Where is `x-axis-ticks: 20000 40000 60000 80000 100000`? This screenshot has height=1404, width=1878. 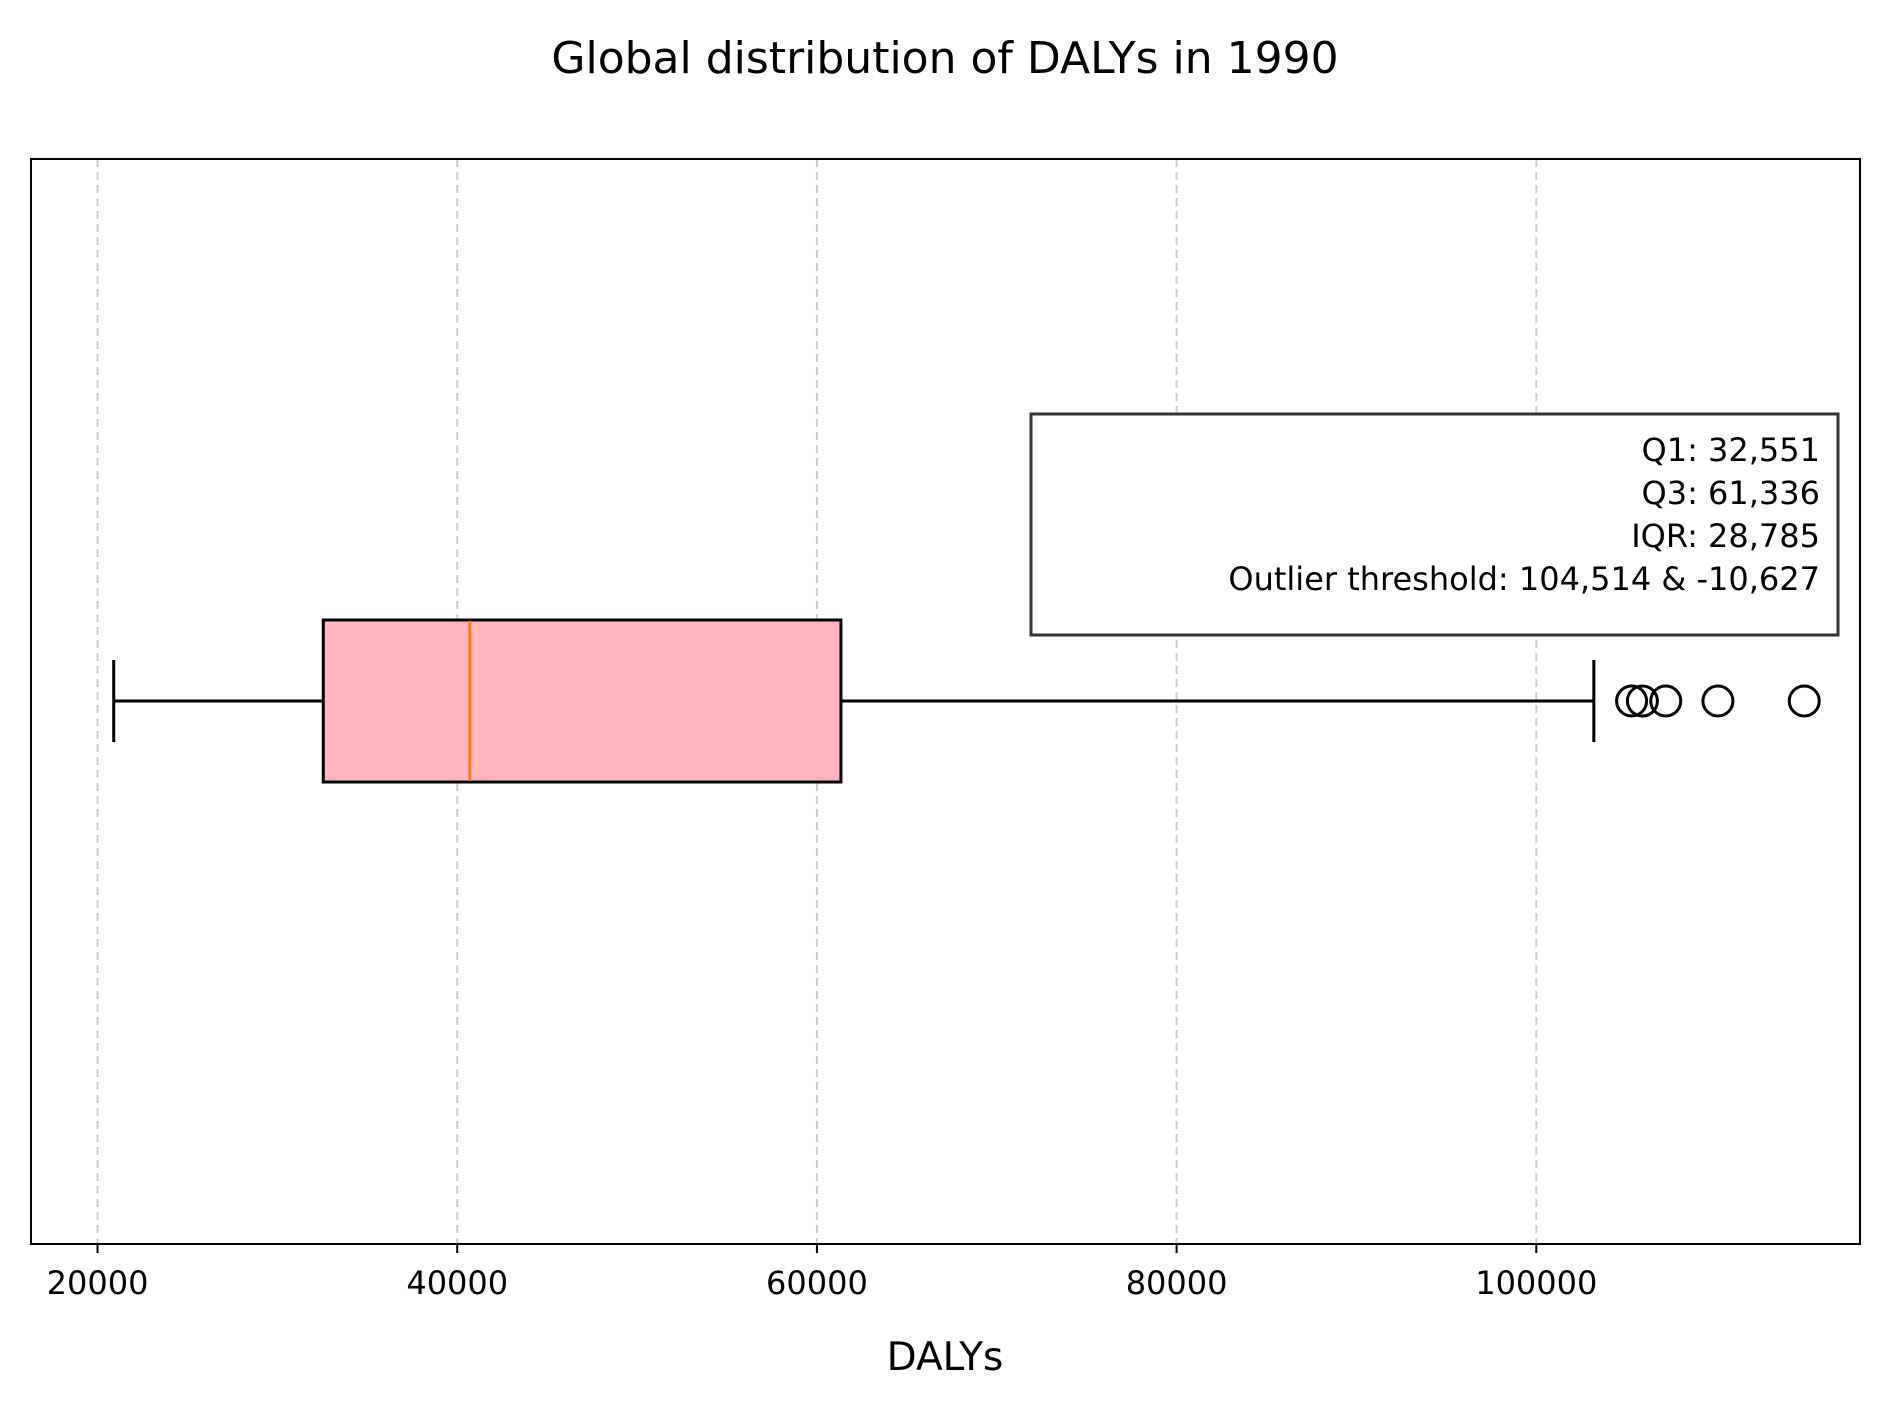
x-axis-ticks: 20000 40000 60000 80000 100000 is located at coordinates (822, 1273).